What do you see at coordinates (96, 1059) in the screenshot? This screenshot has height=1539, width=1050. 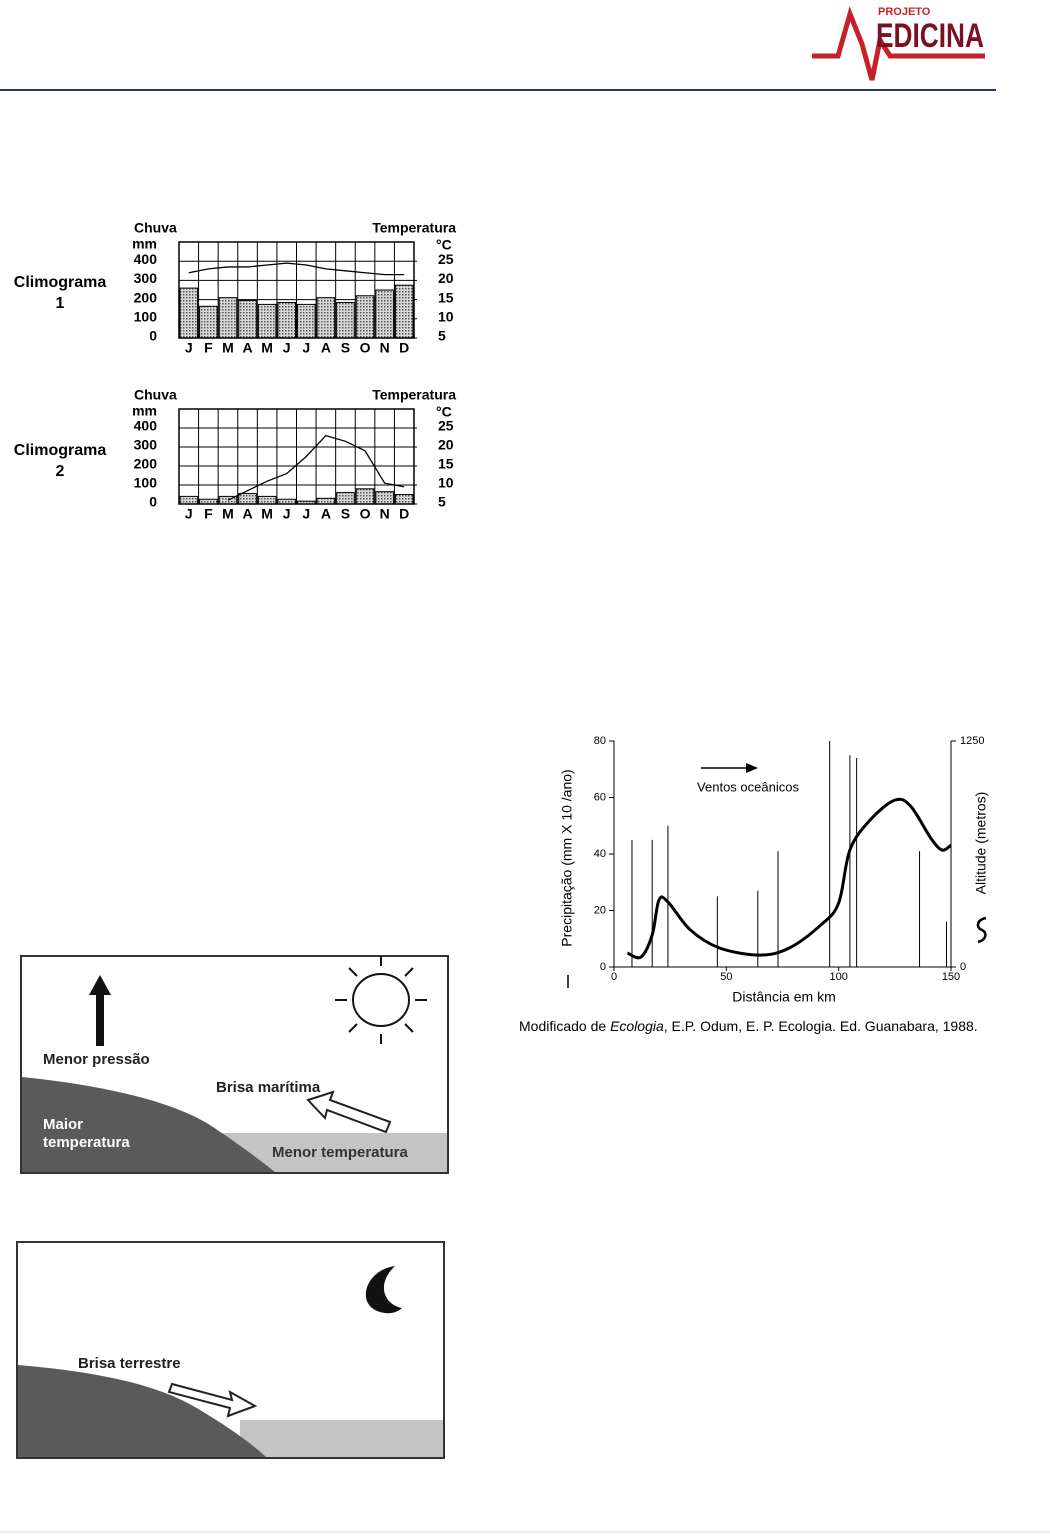 I see `label: Menor pressão` at bounding box center [96, 1059].